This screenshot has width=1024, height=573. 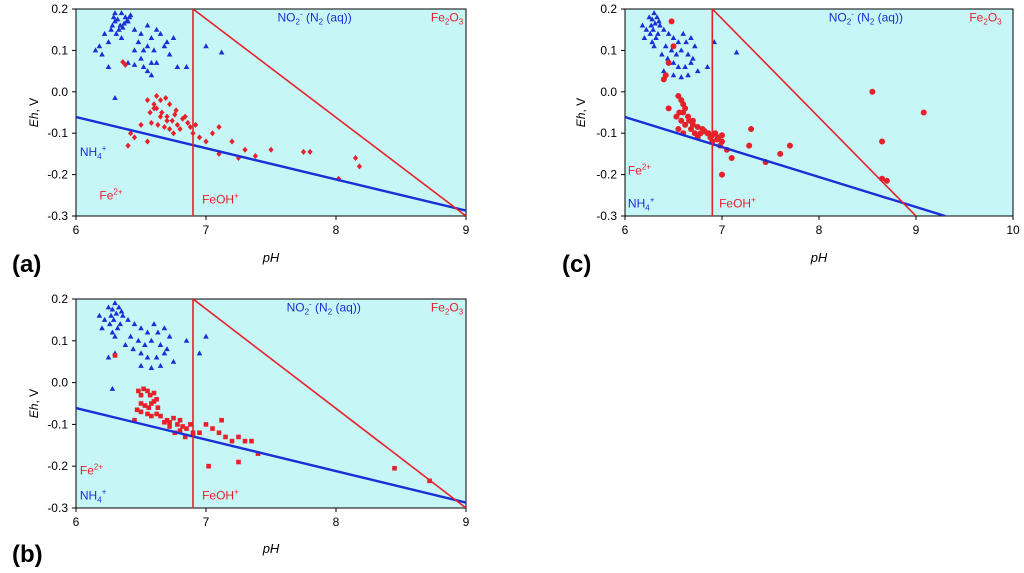 What do you see at coordinates (158, 55) in the screenshot?
I see `series-triangle` at bounding box center [158, 55].